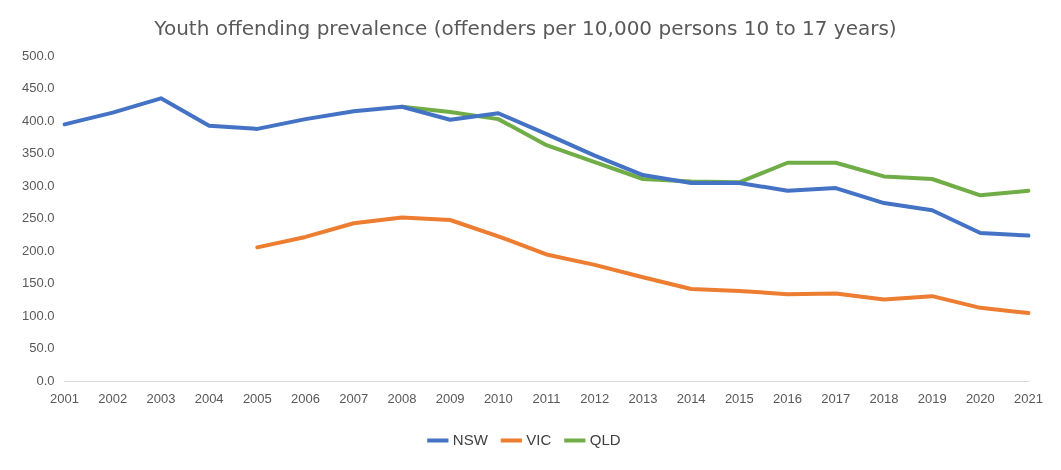 The height and width of the screenshot is (470, 1061). Describe the element at coordinates (42, 348) in the screenshot. I see `y-tick-label: 50.0` at that location.